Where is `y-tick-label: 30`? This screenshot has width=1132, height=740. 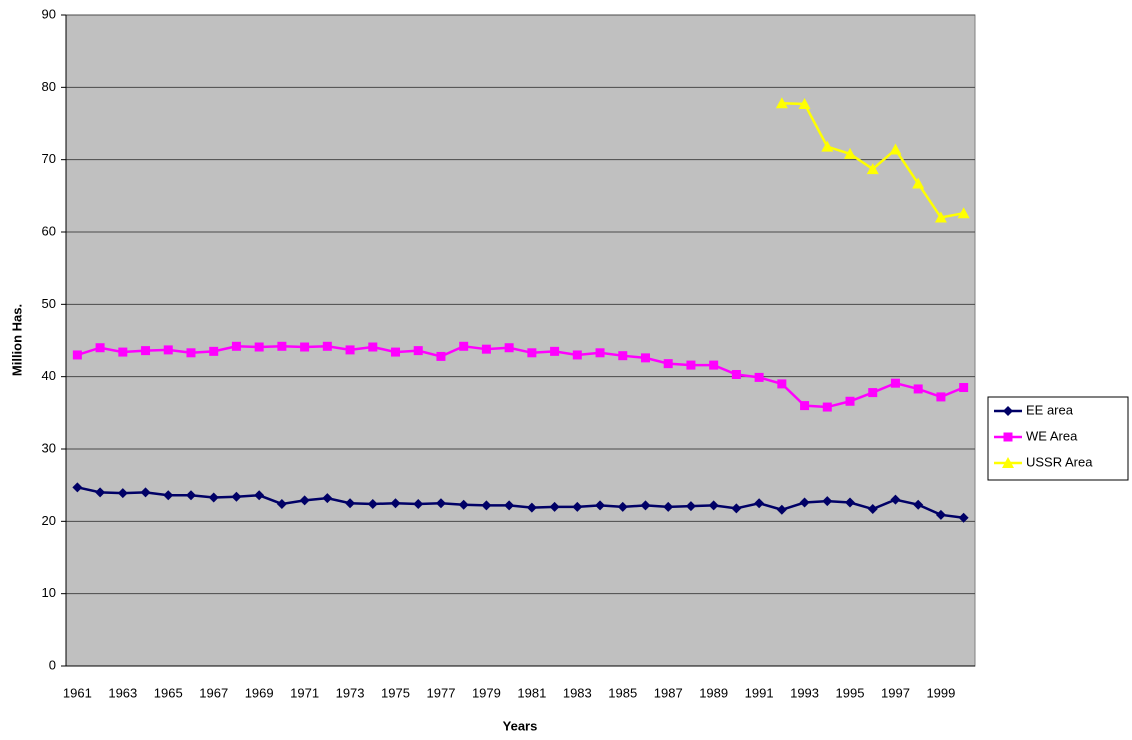
y-tick-label: 30 is located at coordinates (49, 447).